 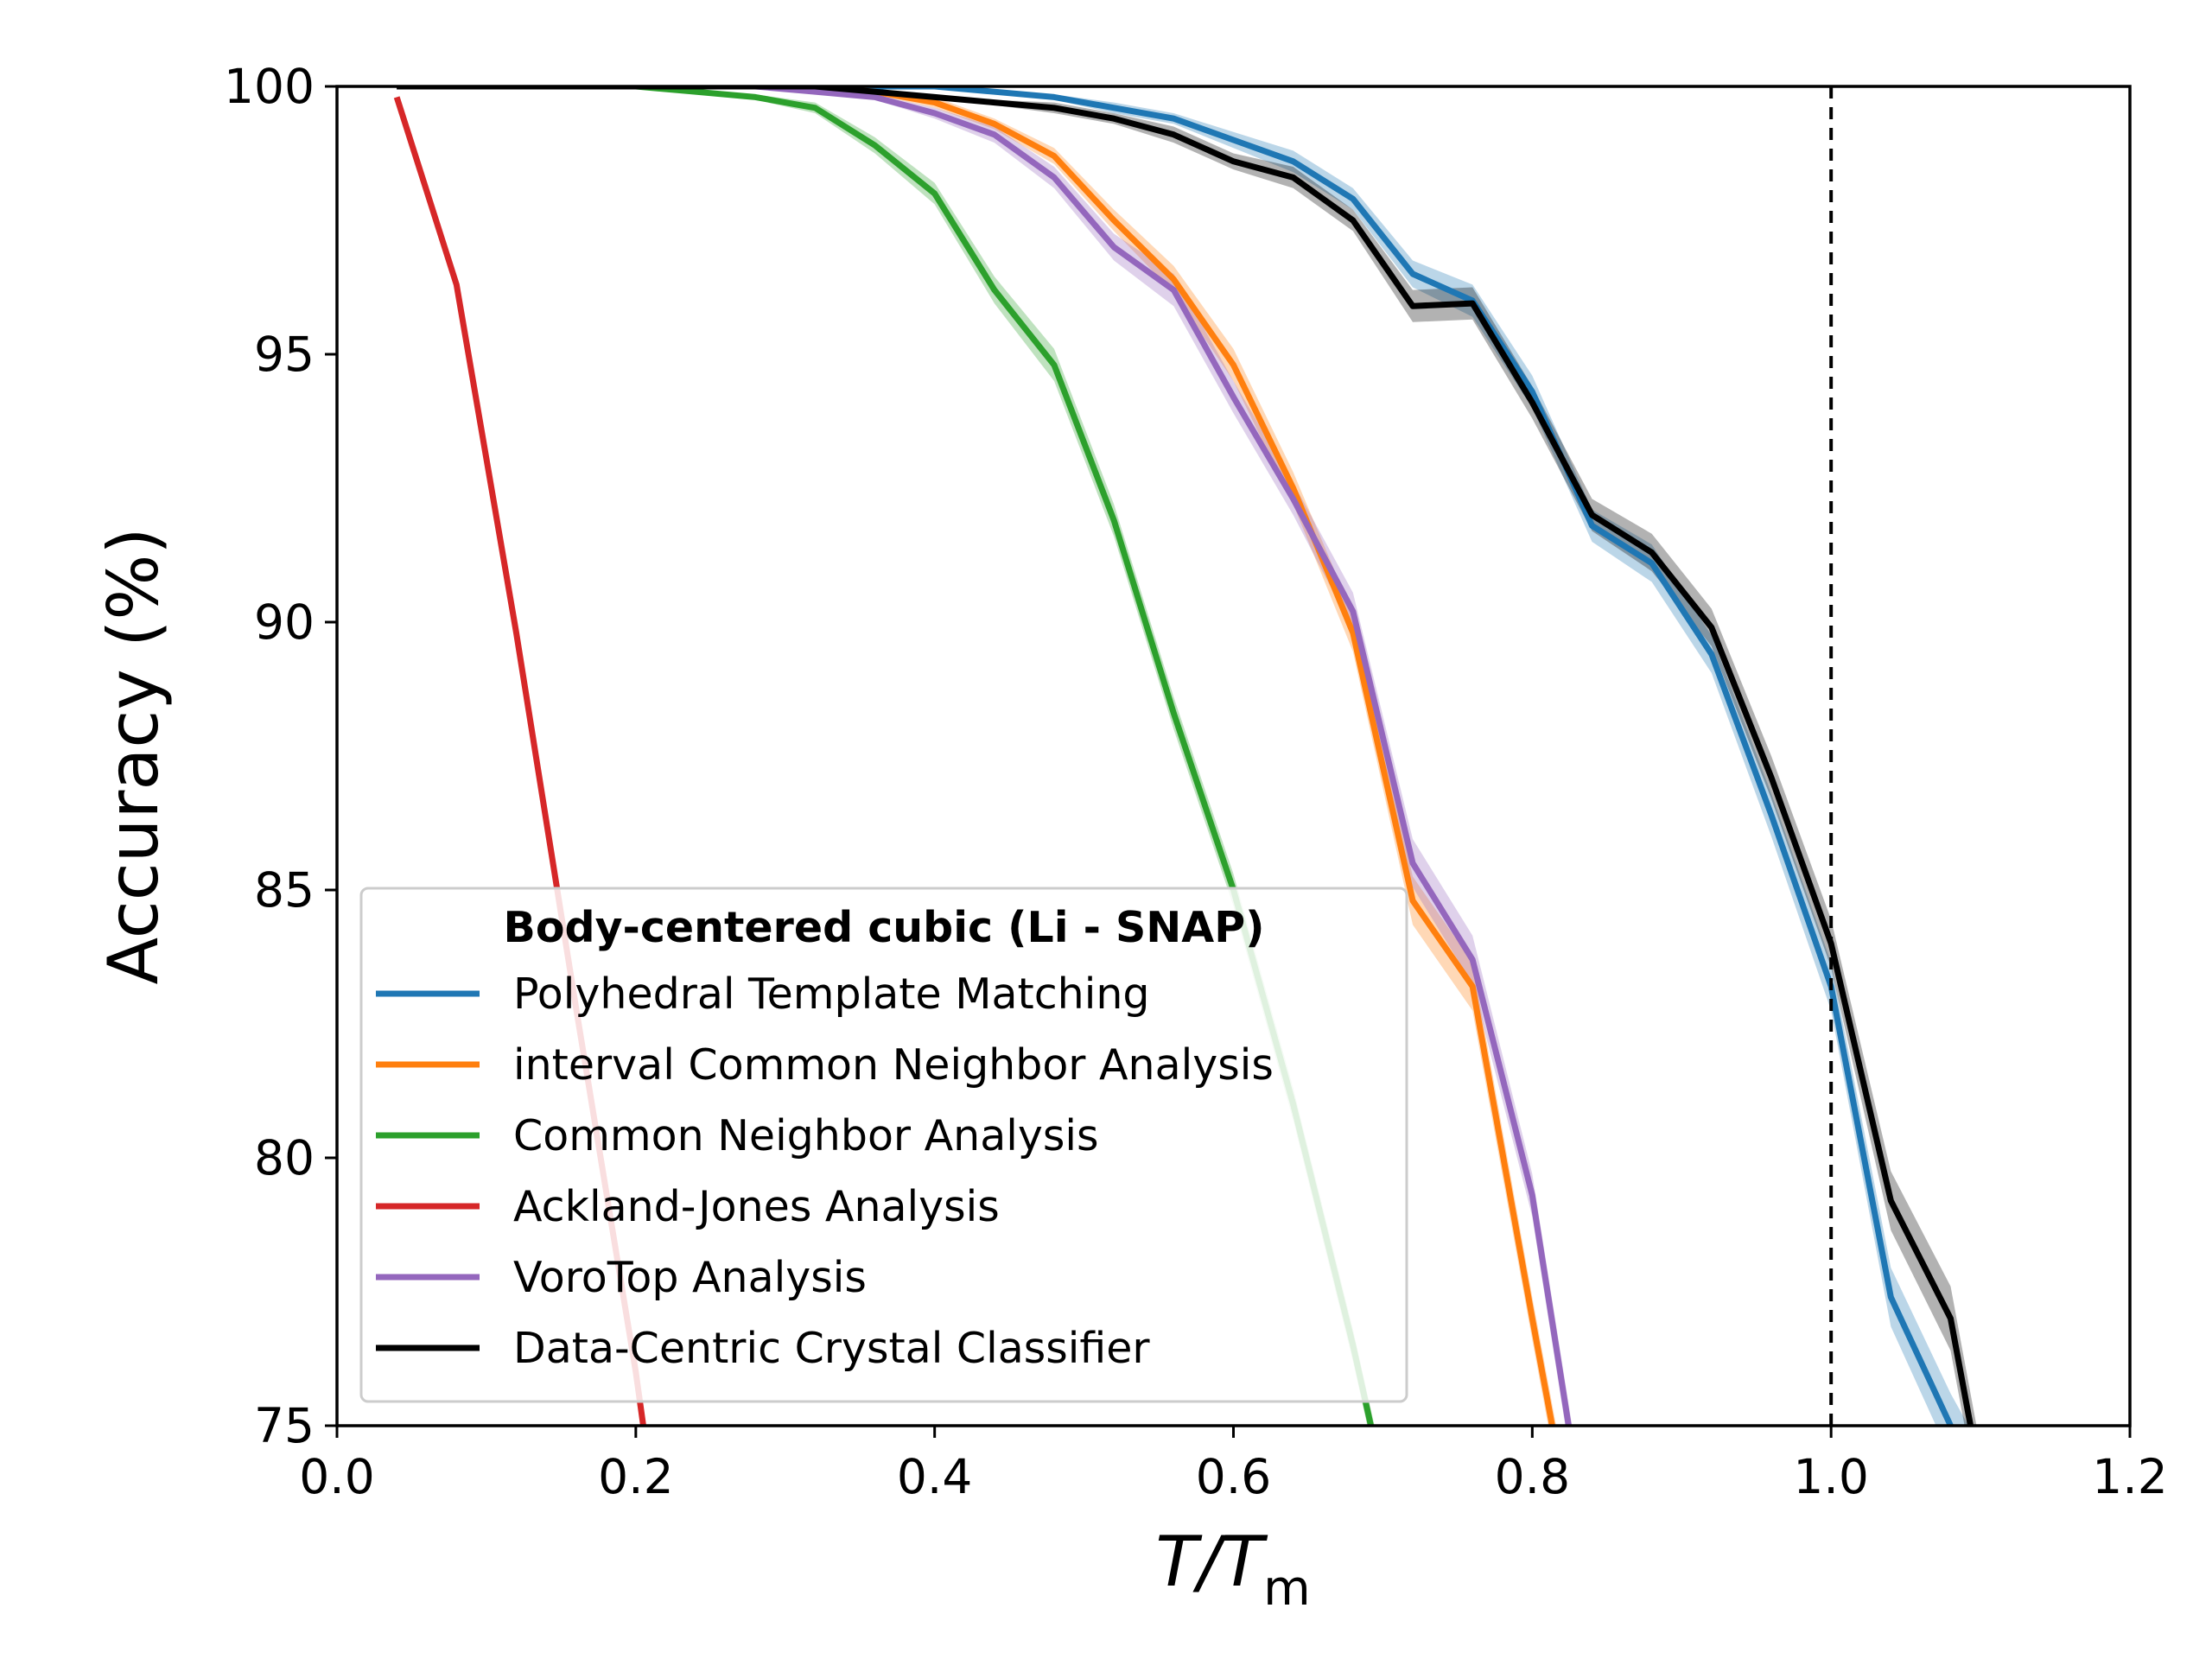 What do you see at coordinates (934, 1476) in the screenshot?
I see `x-tick-label-2: 0.4` at bounding box center [934, 1476].